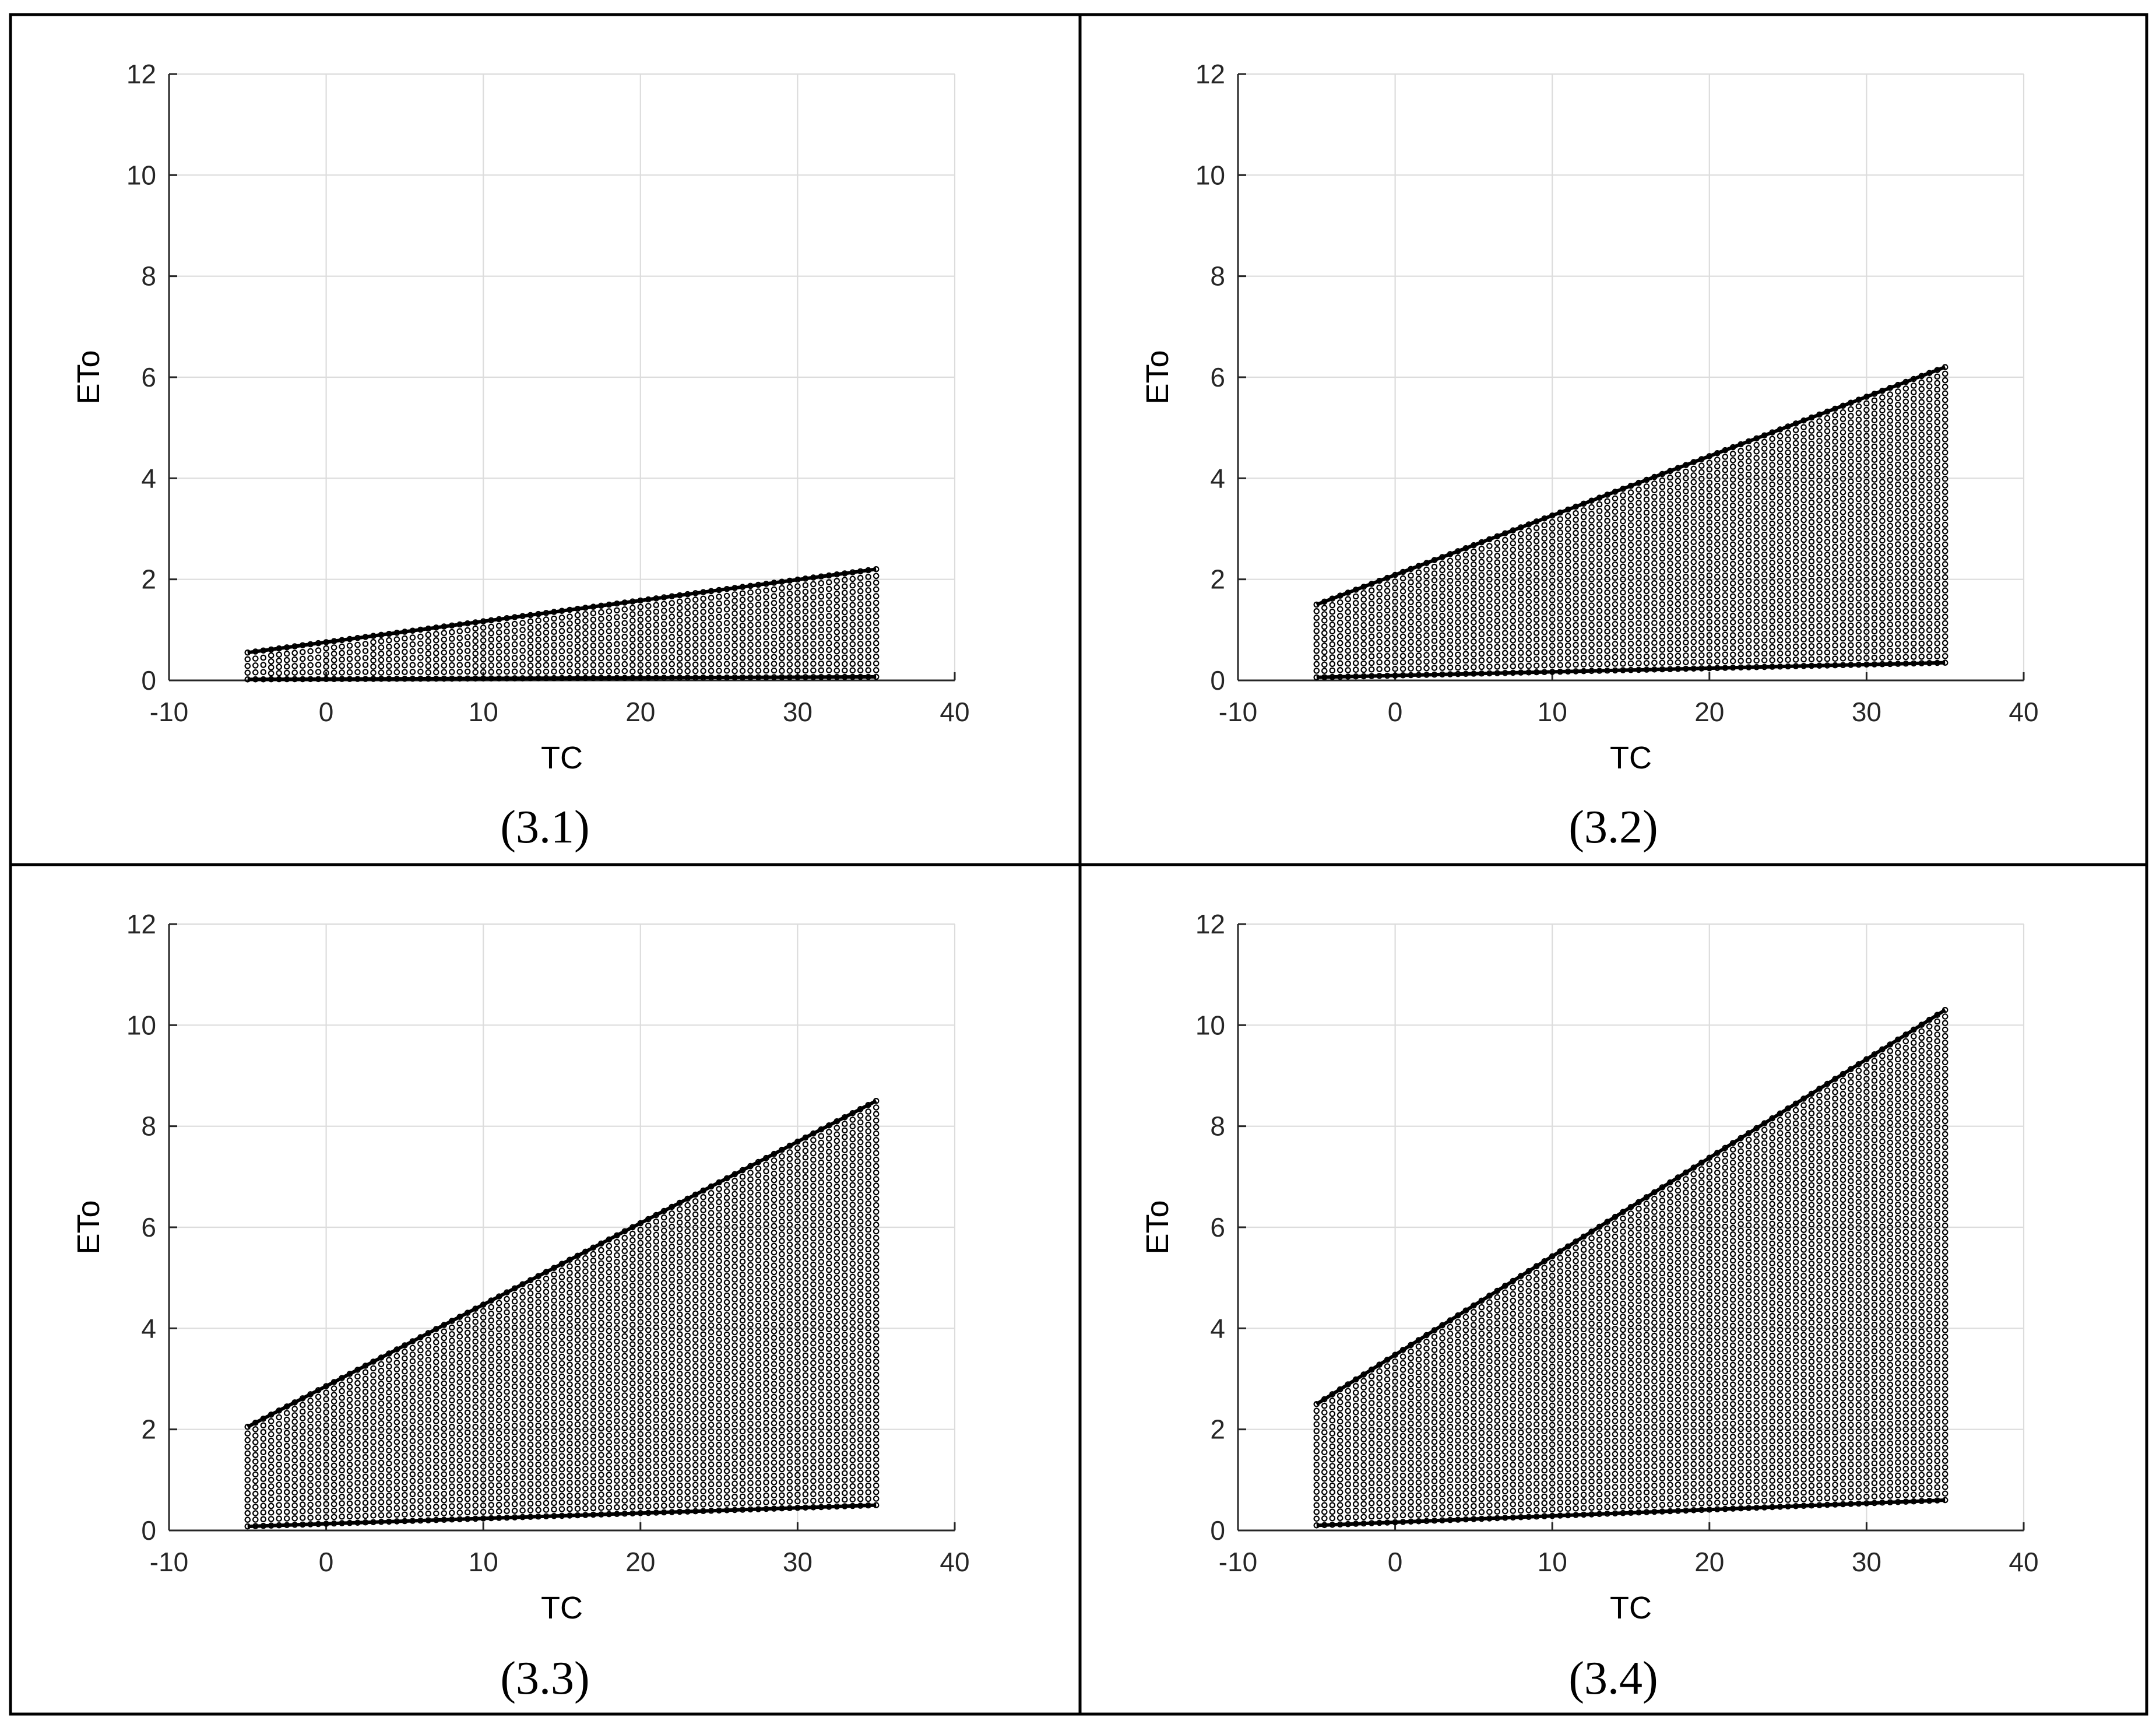 The height and width of the screenshot is (1724, 2156). Describe the element at coordinates (1238, 712) in the screenshot. I see `x-tick-label: -10` at that location.